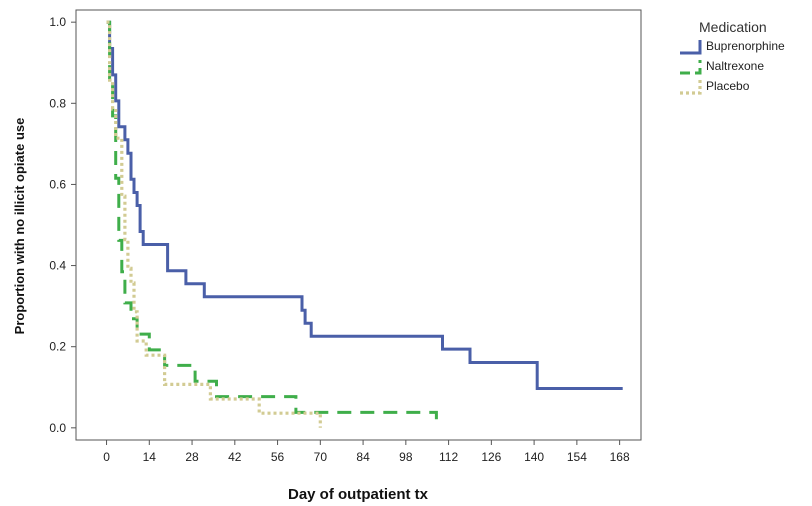 The image size is (812, 506). I want to click on x-tick-label: 168, so click(620, 457).